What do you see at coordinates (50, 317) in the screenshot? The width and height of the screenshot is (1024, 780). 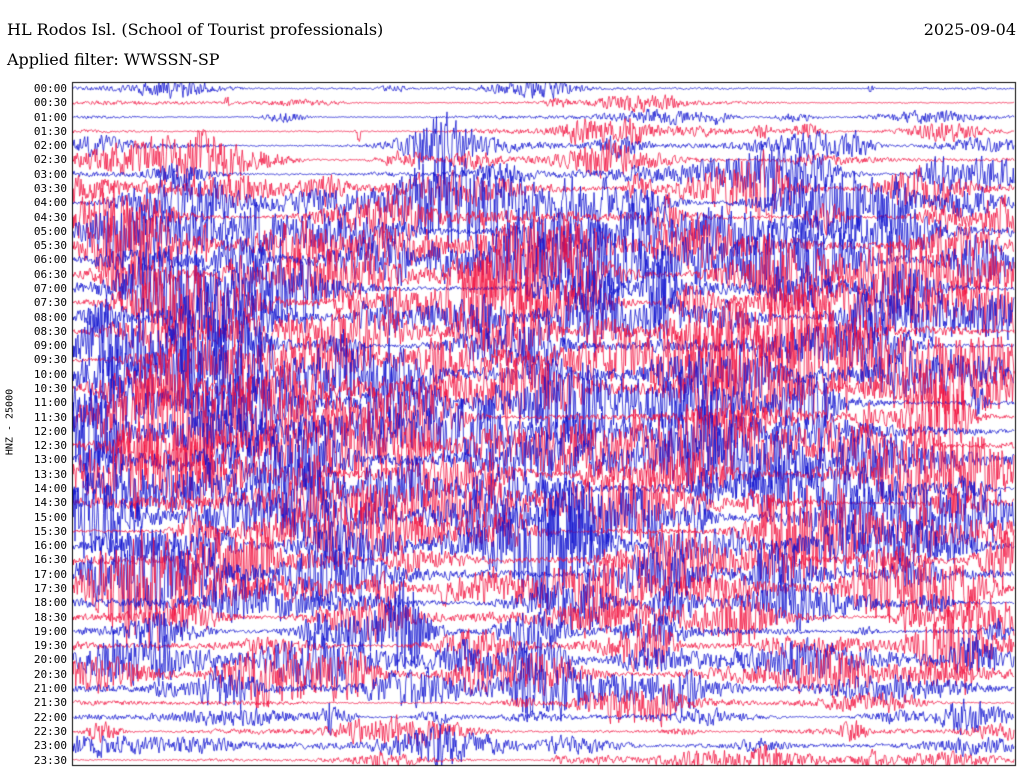 I see `time-label: 08:00` at bounding box center [50, 317].